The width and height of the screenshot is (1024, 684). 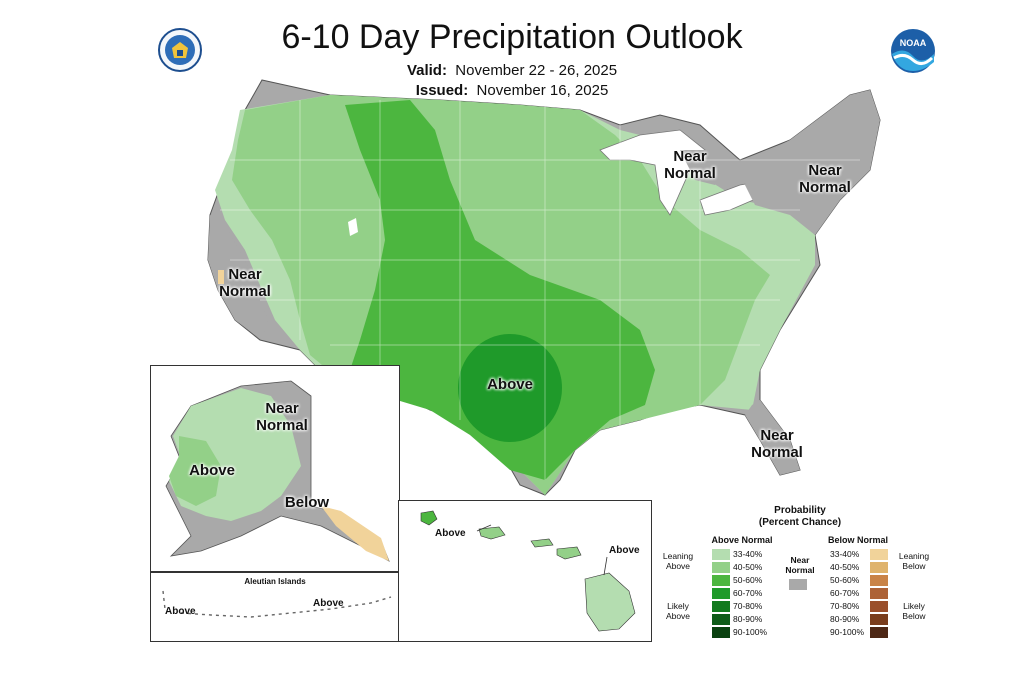 I want to click on alaska-map, so click(x=277, y=471).